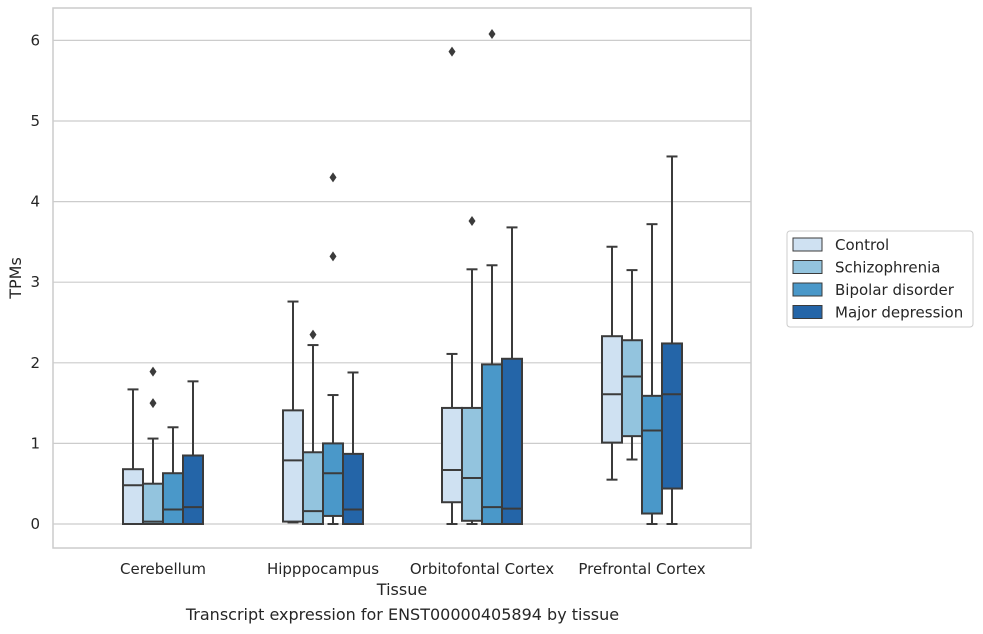  I want to click on y-tick-label: 3, so click(35, 282).